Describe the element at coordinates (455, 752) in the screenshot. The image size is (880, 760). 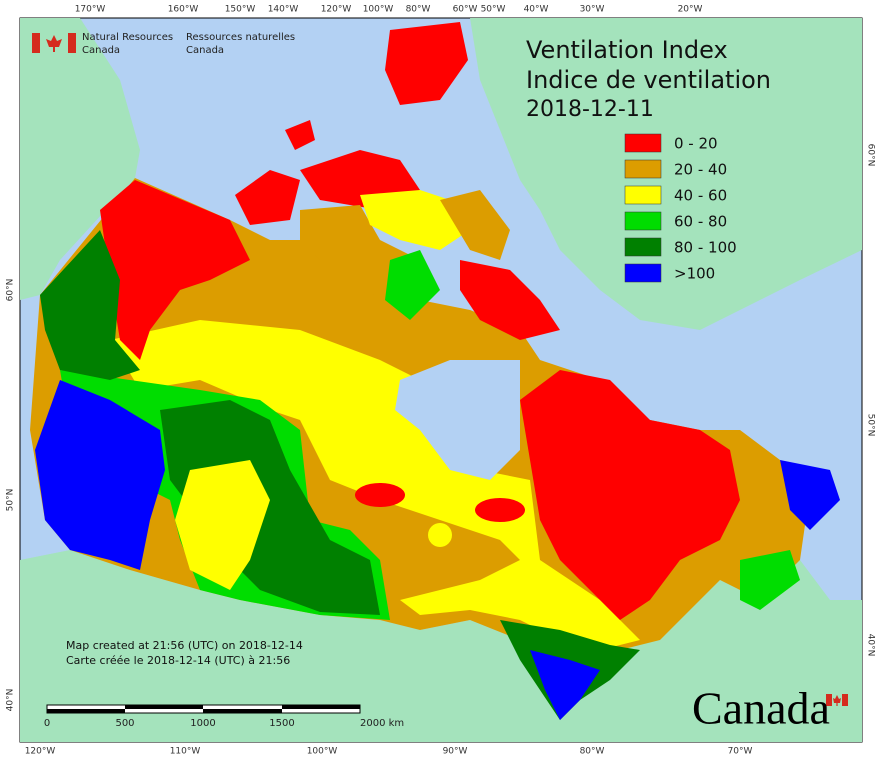
I see `longitude-label: 90°W` at that location.